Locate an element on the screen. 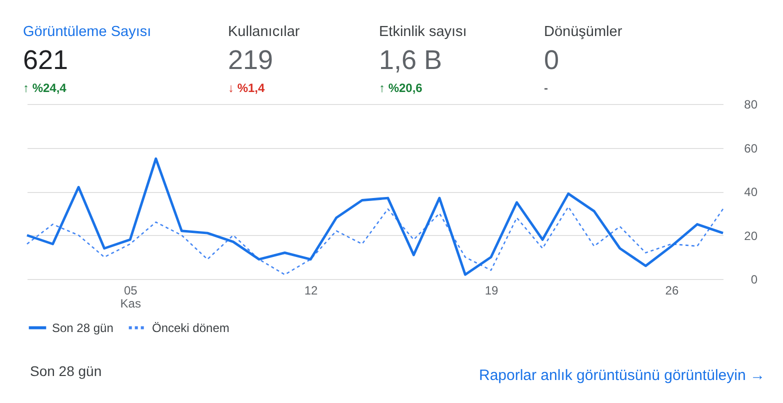  text: Son 28 gün is located at coordinates (66, 371).